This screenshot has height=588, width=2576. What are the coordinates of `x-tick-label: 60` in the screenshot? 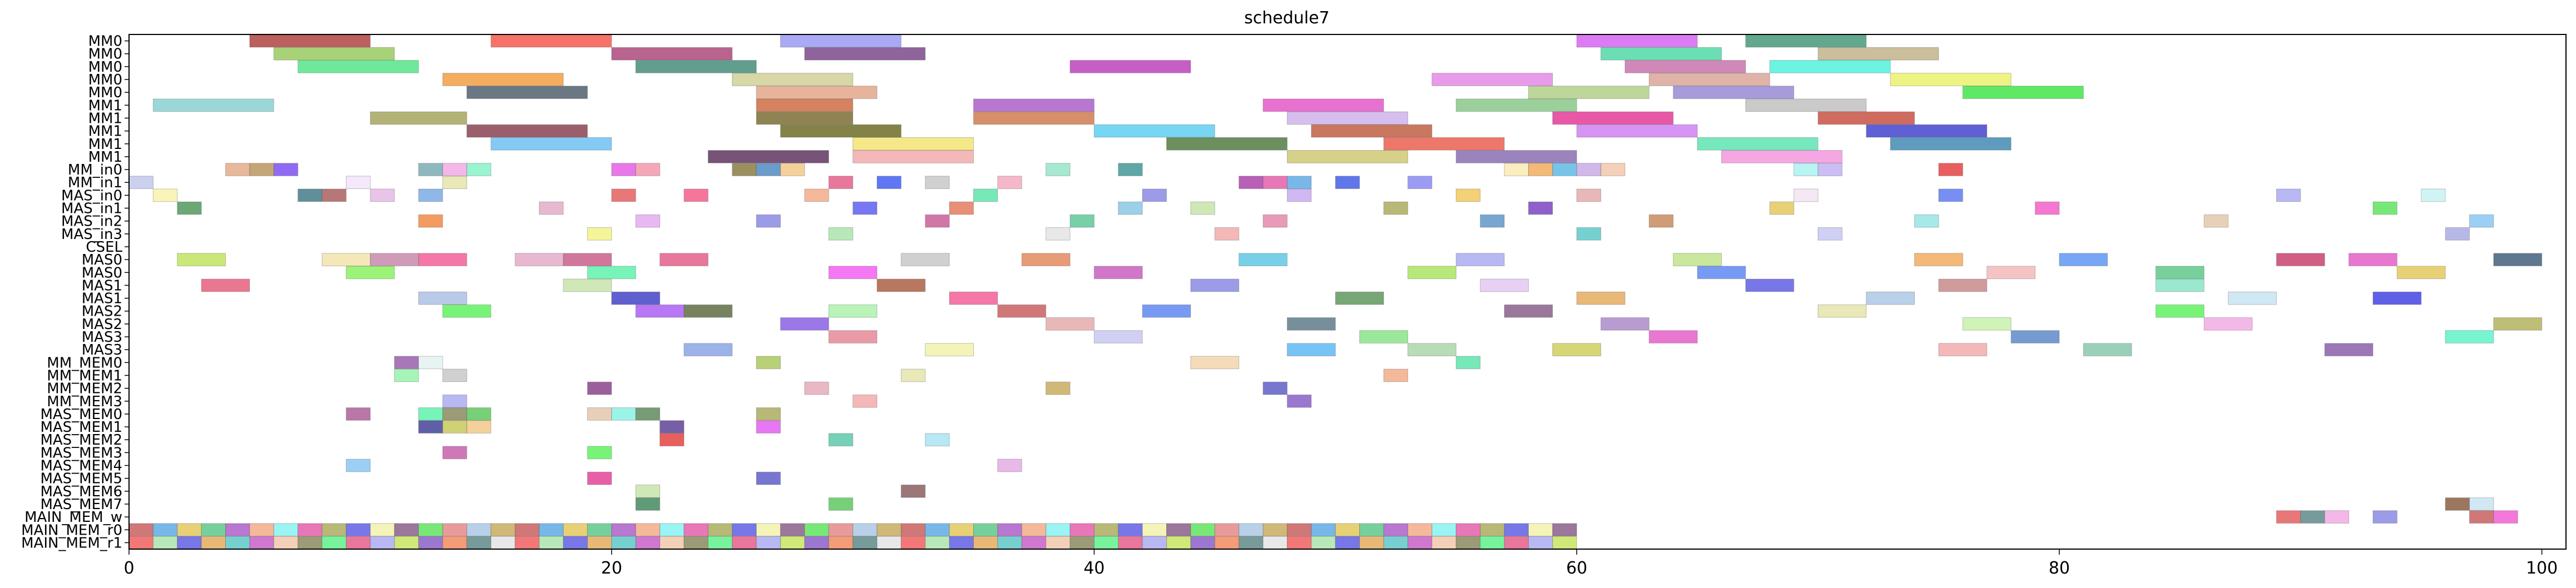 It's located at (1576, 568).